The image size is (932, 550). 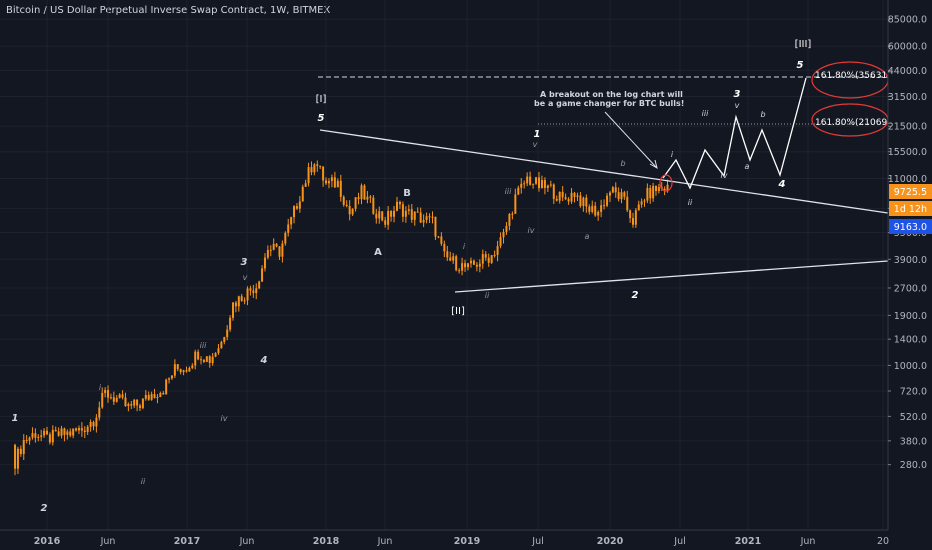 I want to click on wave-label: v, so click(x=535, y=144).